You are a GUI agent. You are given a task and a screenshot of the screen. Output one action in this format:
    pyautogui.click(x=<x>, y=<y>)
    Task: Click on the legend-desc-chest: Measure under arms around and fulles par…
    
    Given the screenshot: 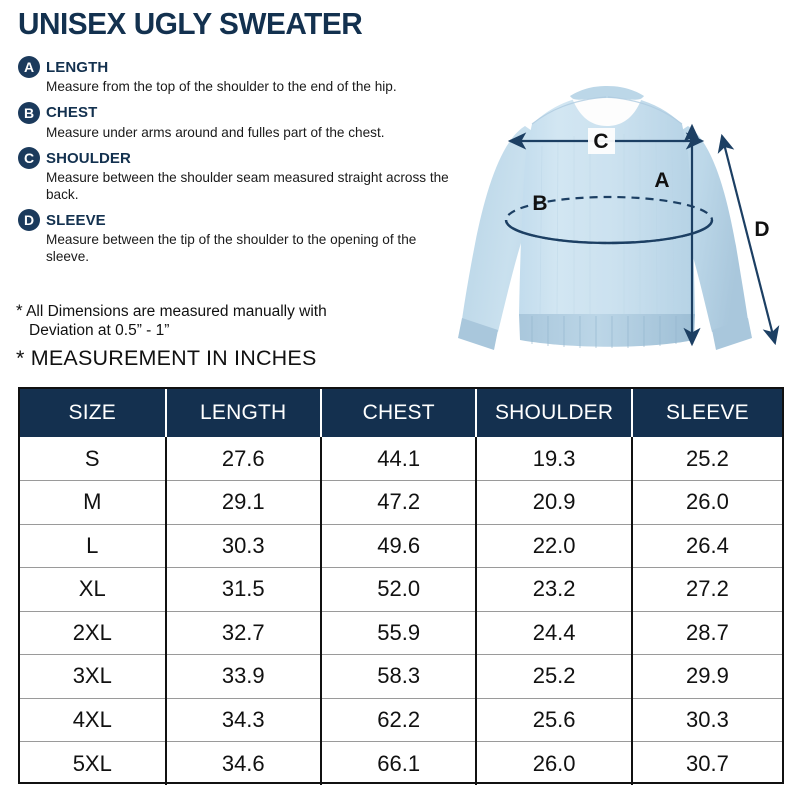 What is the action you would take?
    pyautogui.click(x=215, y=132)
    